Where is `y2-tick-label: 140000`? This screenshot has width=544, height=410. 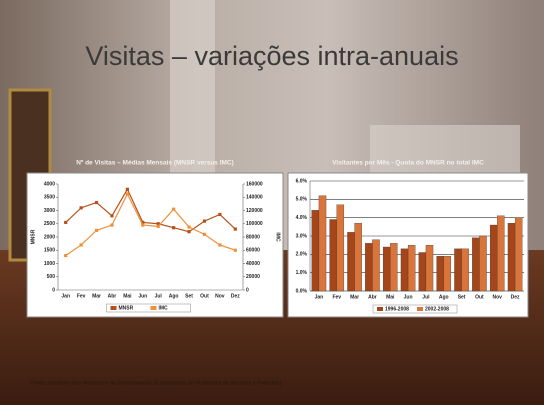 y2-tick-label: 140000 is located at coordinates (254, 198).